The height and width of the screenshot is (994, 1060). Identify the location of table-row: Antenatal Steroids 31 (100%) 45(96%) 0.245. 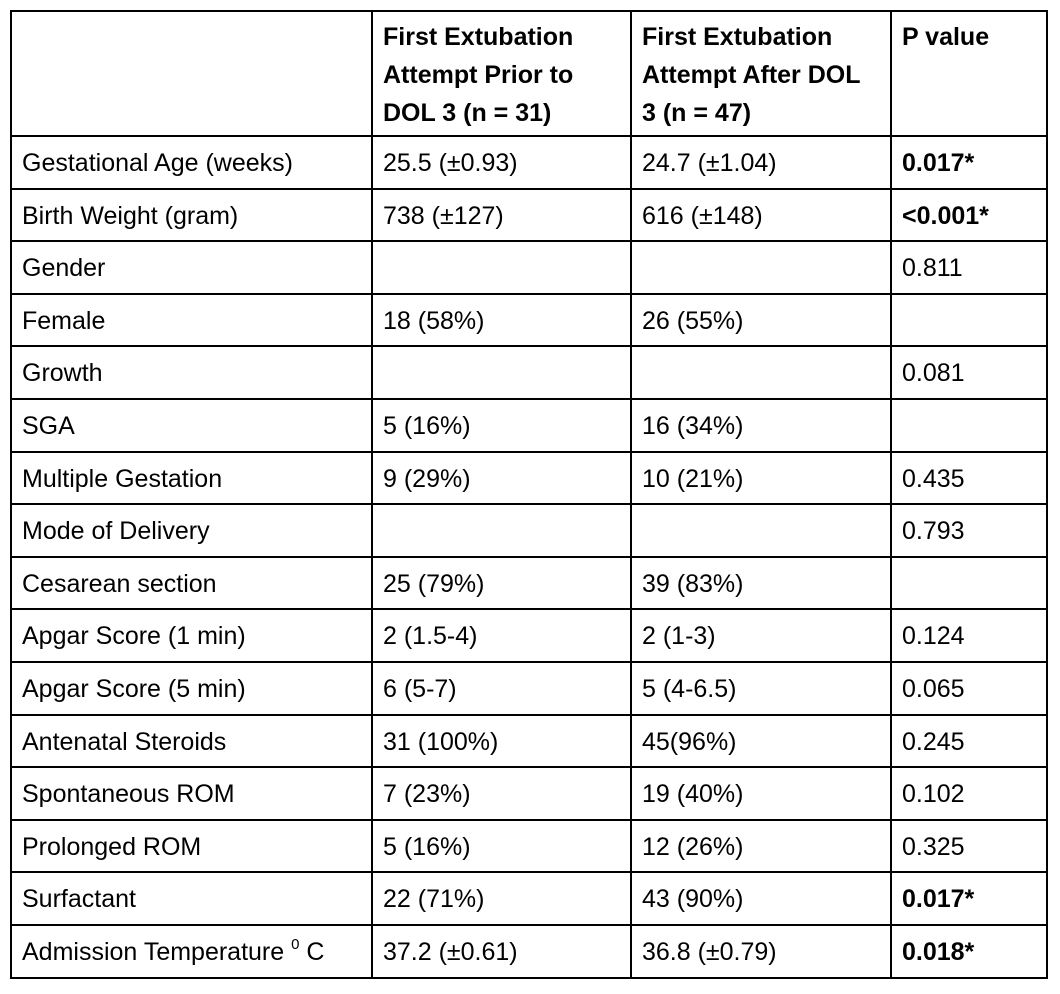
(529, 741).